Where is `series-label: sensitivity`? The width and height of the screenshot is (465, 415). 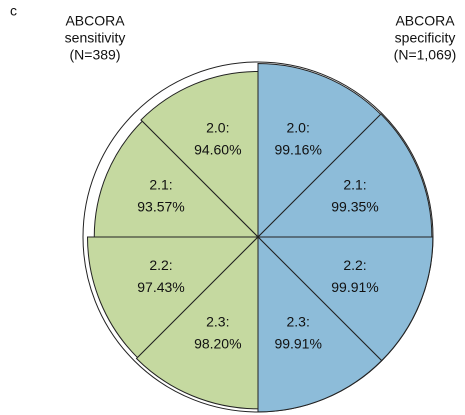 series-label: sensitivity is located at coordinates (95, 38).